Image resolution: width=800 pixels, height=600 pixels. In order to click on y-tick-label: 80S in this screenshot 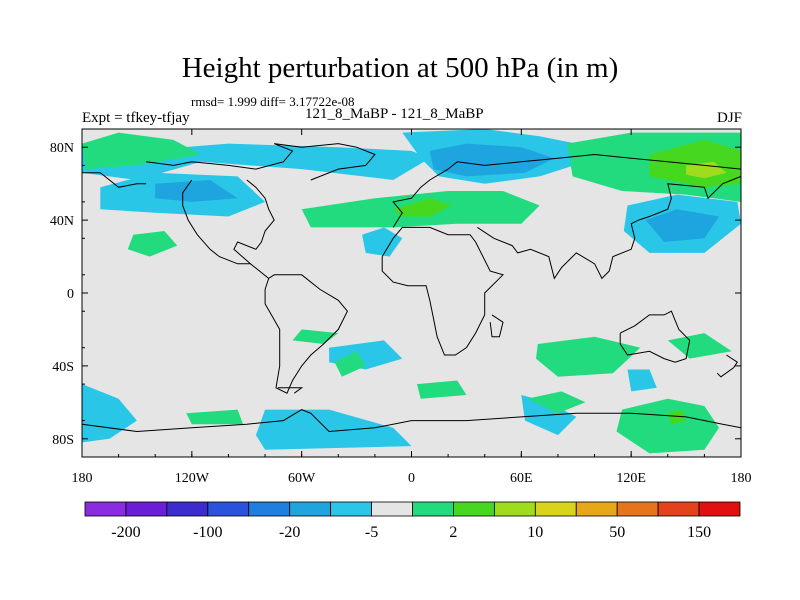, I will do `click(63, 440)`.